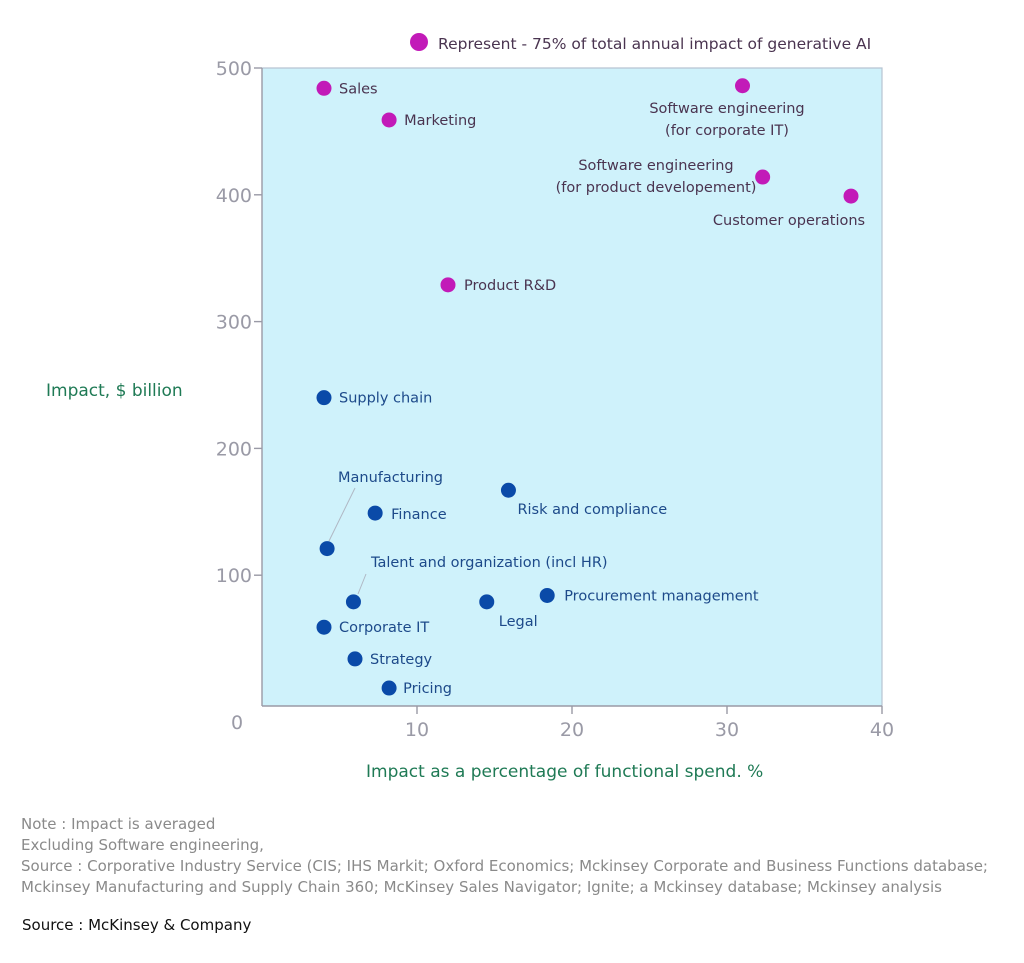 Image resolution: width=1024 pixels, height=963 pixels. What do you see at coordinates (234, 196) in the screenshot?
I see `y-tick-label: 400` at bounding box center [234, 196].